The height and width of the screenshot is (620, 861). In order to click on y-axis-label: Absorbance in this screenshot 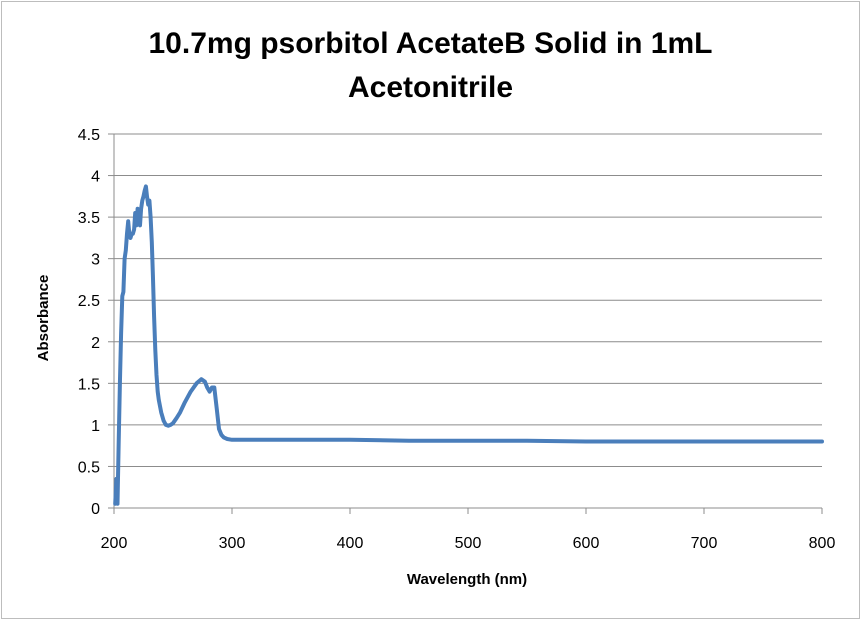, I will do `click(43, 318)`.